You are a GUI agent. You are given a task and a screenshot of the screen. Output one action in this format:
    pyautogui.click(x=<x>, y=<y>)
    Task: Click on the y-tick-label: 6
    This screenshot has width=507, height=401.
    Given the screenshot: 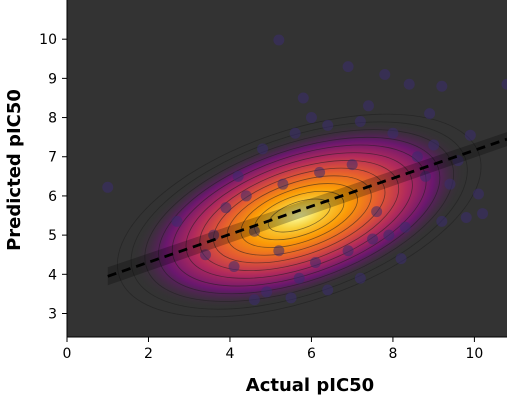 What is the action you would take?
    pyautogui.click(x=52, y=197)
    